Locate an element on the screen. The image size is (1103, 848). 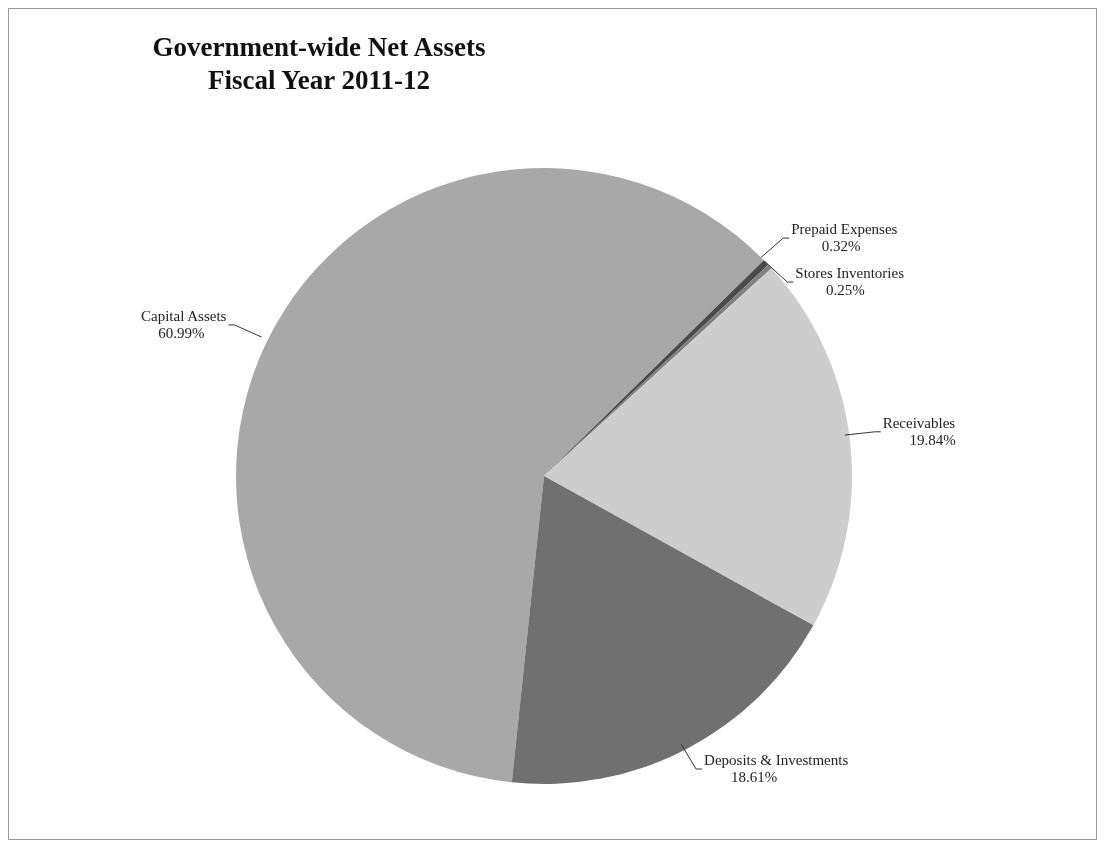
slice-label: Deposits & Investments is located at coordinates (776, 760).